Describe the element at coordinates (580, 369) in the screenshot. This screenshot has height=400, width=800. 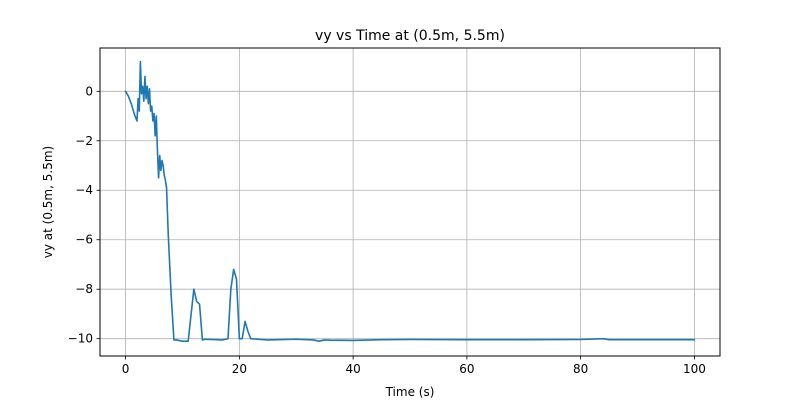
I see `x-tick-label: 80` at that location.